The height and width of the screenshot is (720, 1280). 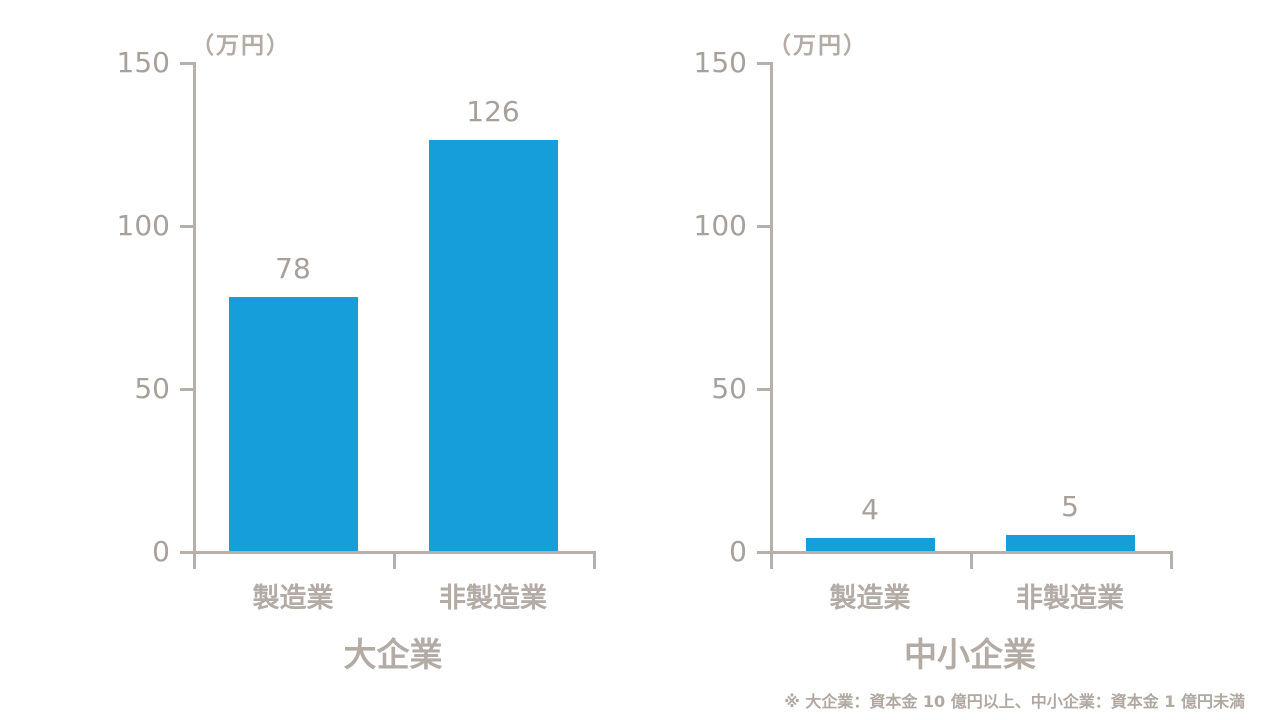 What do you see at coordinates (293, 268) in the screenshot?
I see `bar-value-label: 78` at bounding box center [293, 268].